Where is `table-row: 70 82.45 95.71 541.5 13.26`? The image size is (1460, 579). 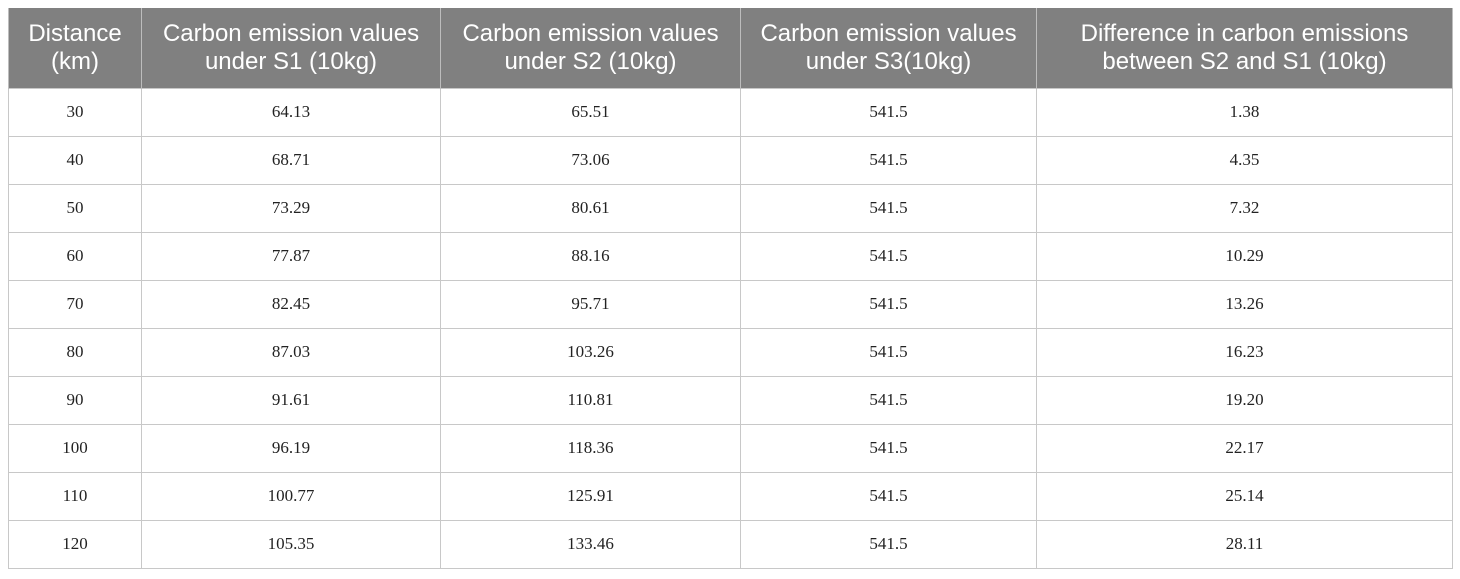
table-row: 70 82.45 95.71 541.5 13.26 is located at coordinates (730, 304).